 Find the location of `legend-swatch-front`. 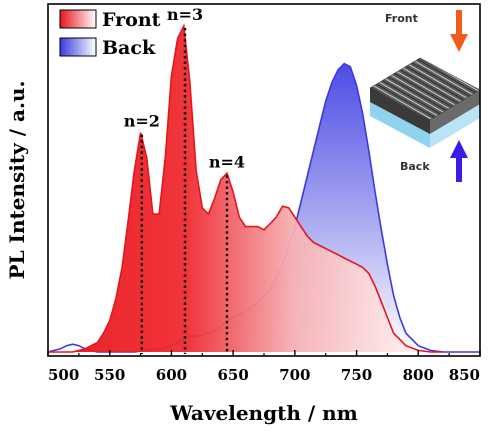

legend-swatch-front is located at coordinates (78, 19).